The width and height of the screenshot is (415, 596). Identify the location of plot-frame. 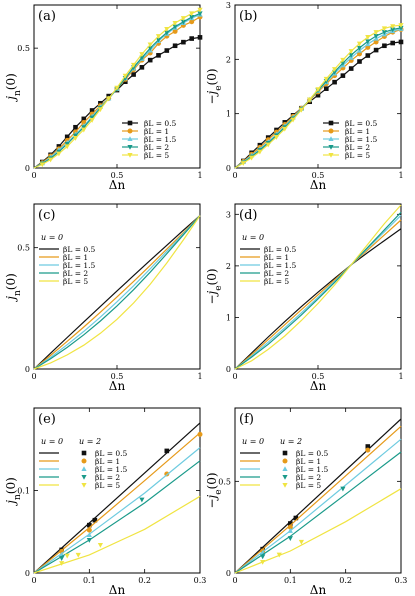
(318, 490).